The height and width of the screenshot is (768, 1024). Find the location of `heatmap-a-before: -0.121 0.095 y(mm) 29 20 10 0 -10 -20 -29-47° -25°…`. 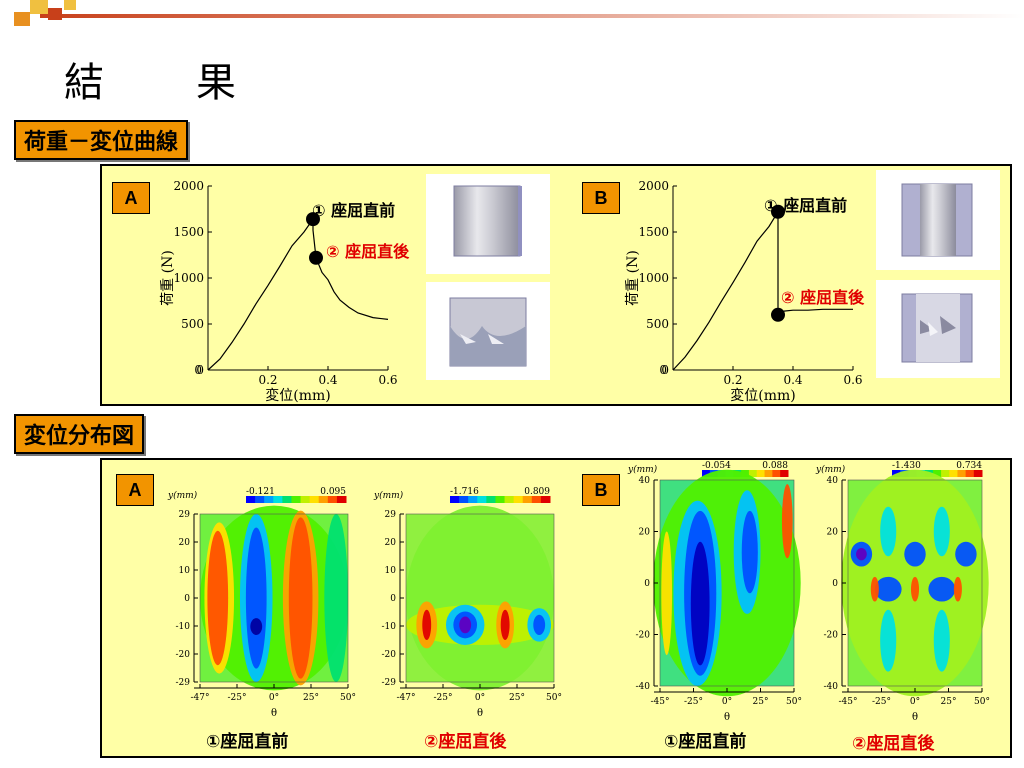

heatmap-a-before: -0.121 0.095 y(mm) 29 20 10 0 -10 -20 -29-47° -25°… is located at coordinates (261, 603).